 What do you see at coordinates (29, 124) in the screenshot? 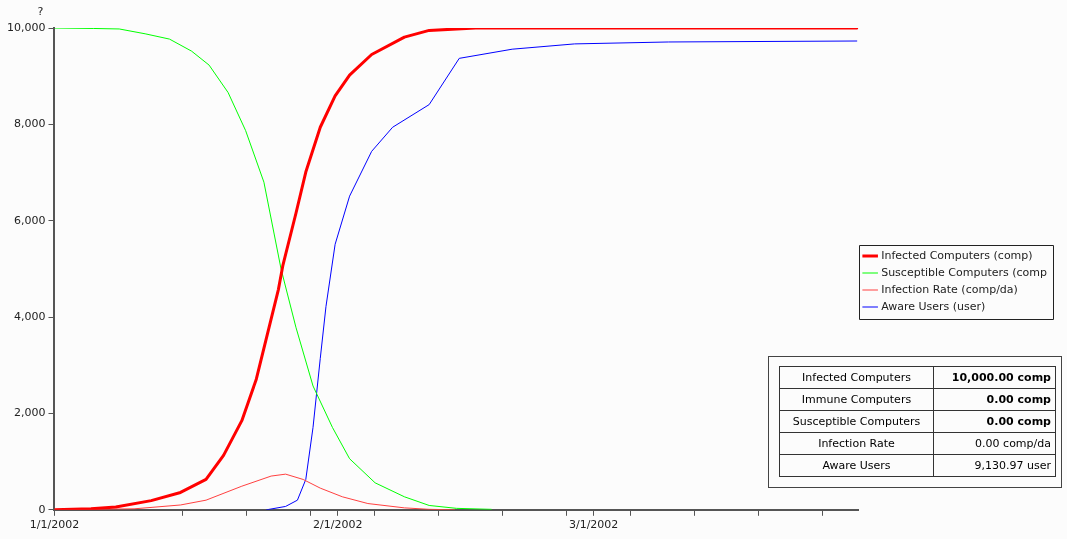
I see `y-tick-label: 8,000` at bounding box center [29, 124].